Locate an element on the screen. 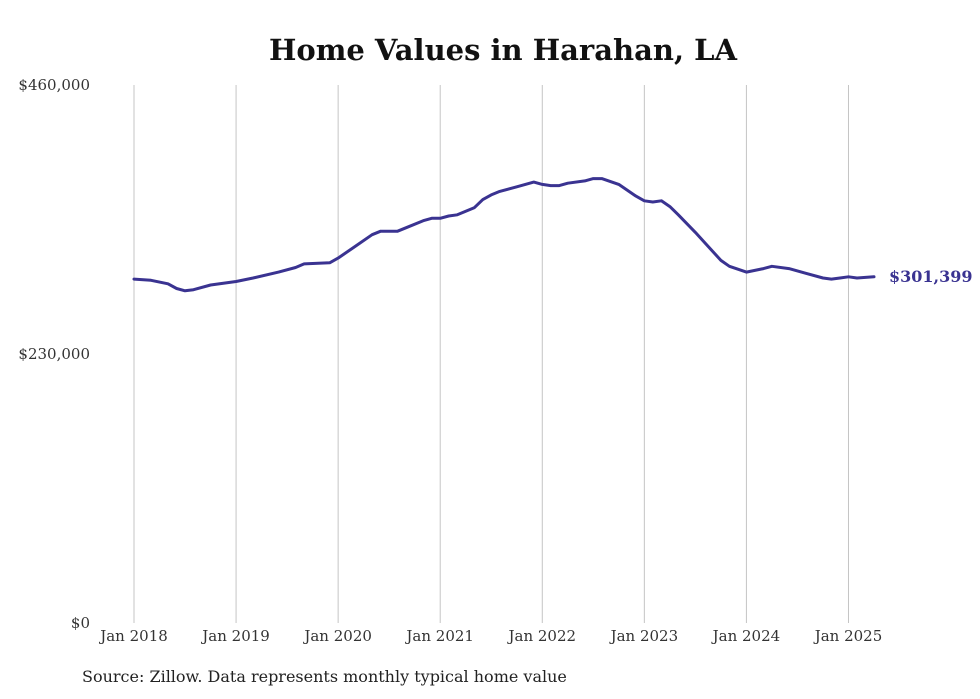 The image size is (980, 699). y-tick-label: $230,000 is located at coordinates (54, 354).